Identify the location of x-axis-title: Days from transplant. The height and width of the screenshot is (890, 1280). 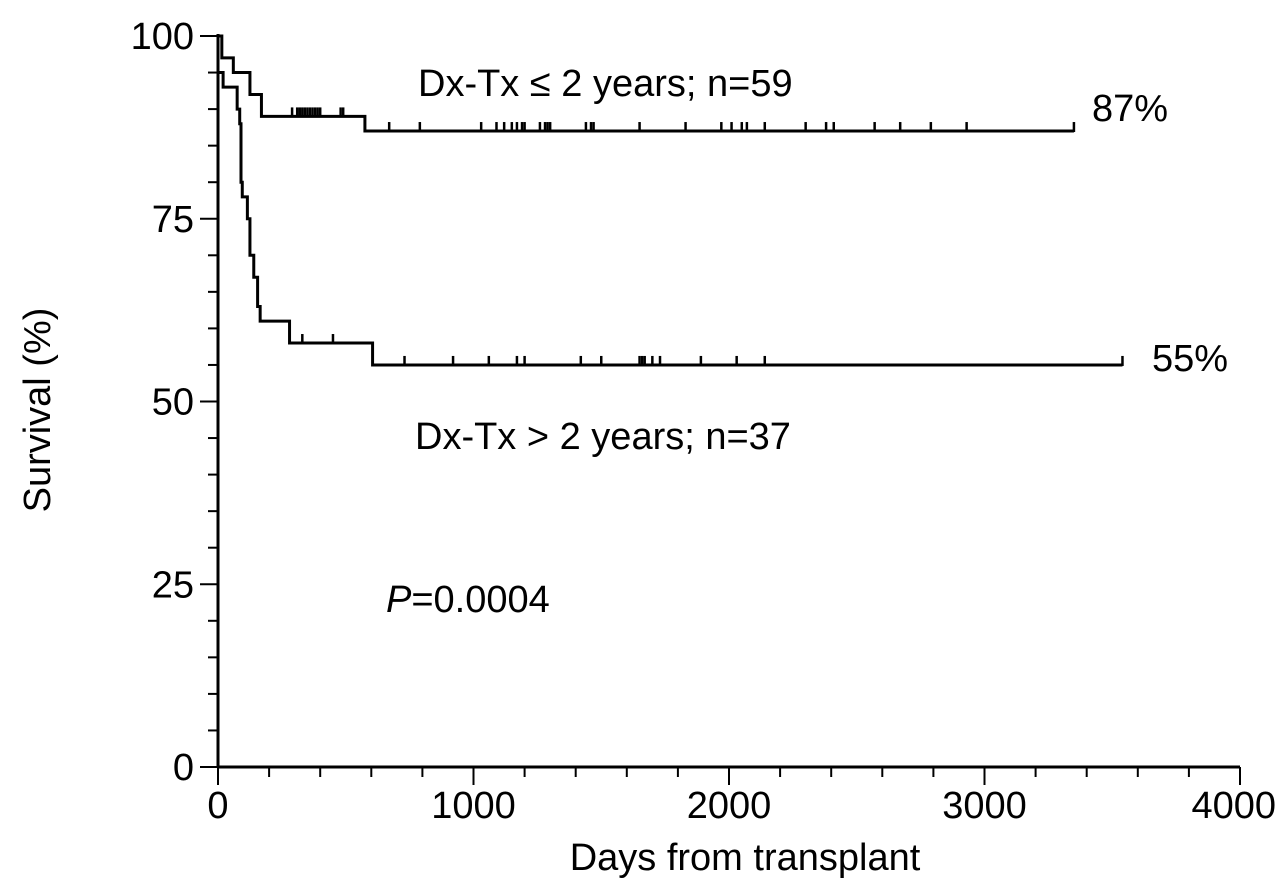
(745, 858).